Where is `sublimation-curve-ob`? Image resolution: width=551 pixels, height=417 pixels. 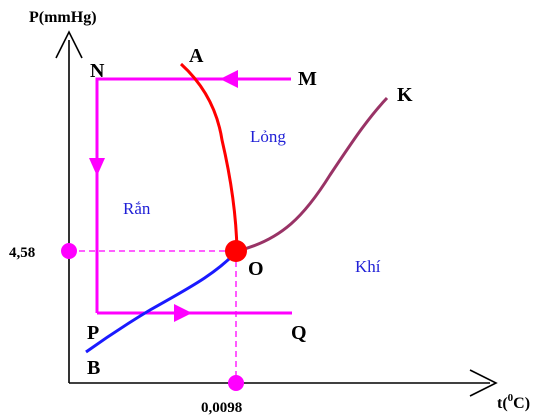 sublimation-curve-ob is located at coordinates (162, 301).